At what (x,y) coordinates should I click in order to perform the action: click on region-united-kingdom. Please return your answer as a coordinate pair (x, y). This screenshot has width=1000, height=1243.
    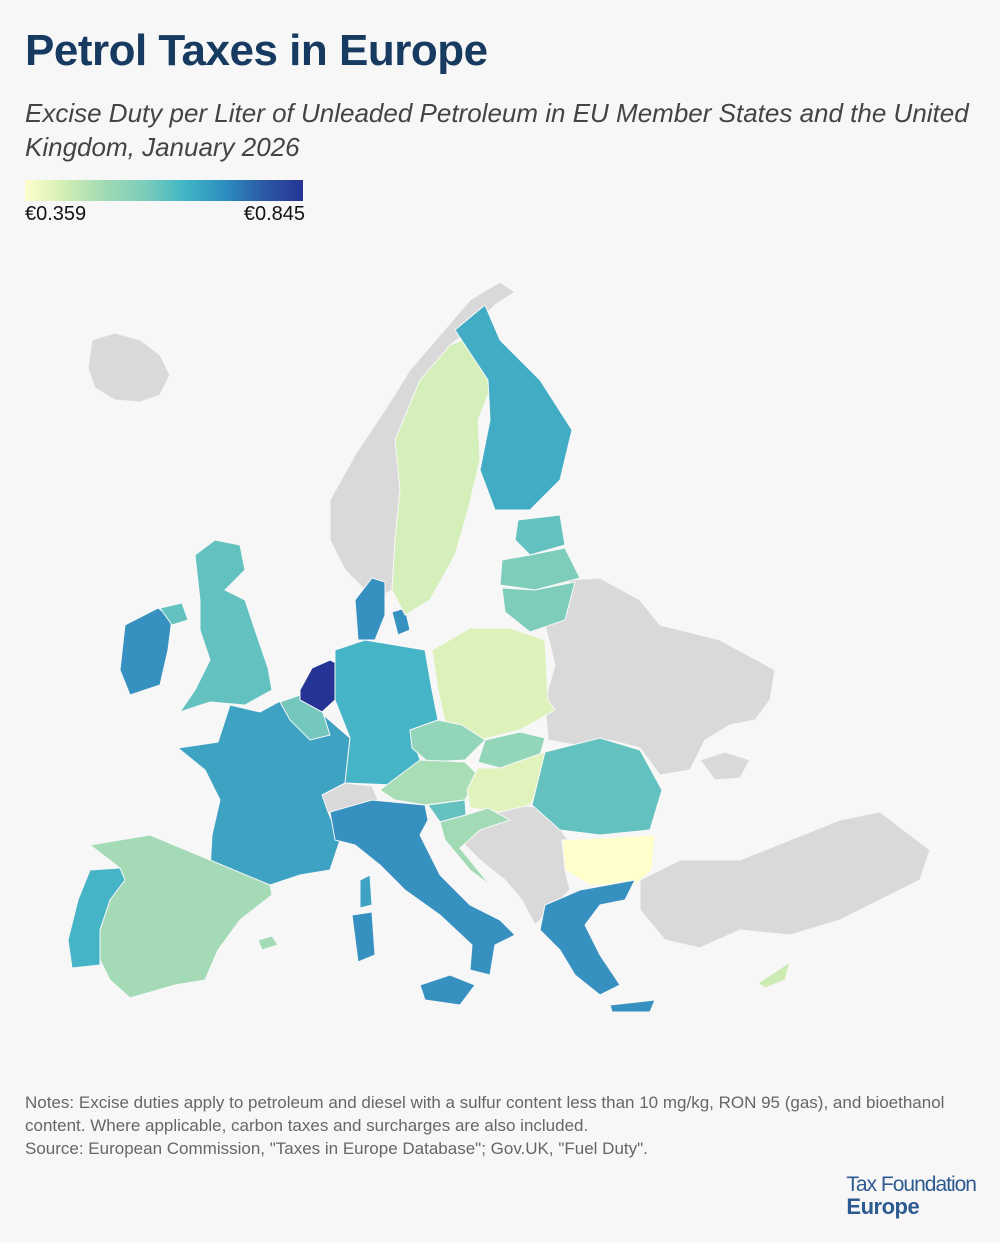
    Looking at the image, I should click on (225, 626).